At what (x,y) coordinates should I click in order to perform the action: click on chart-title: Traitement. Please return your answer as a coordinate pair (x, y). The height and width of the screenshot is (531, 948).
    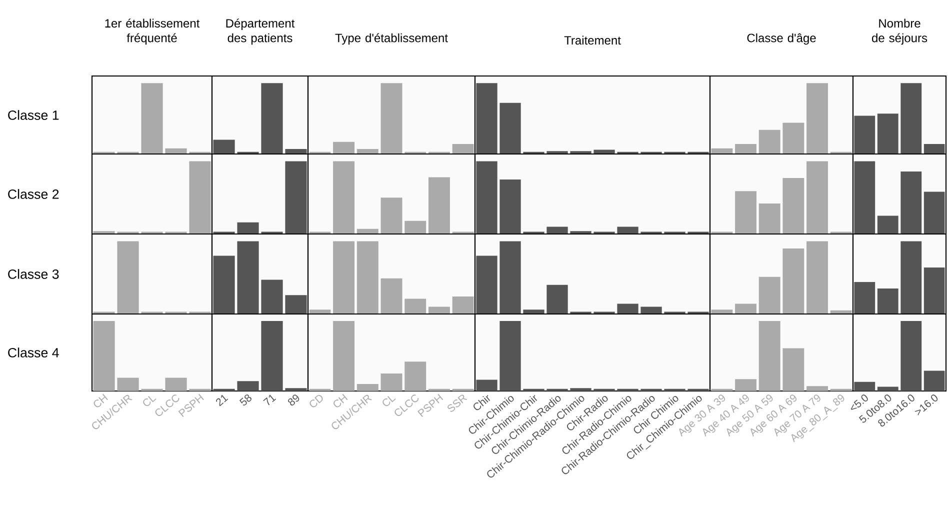
    Looking at the image, I should click on (592, 40).